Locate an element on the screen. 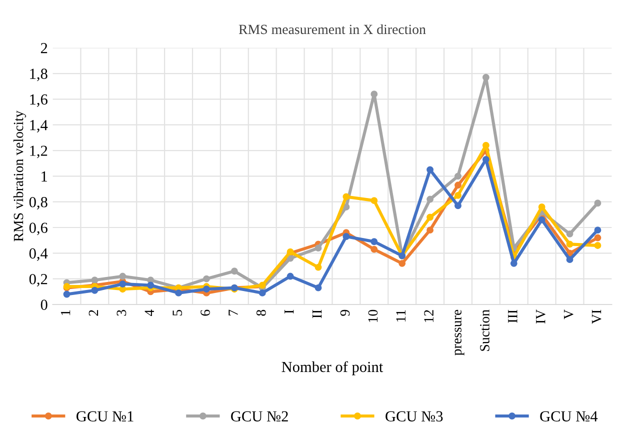  x-tick-label: 10 is located at coordinates (373, 316).